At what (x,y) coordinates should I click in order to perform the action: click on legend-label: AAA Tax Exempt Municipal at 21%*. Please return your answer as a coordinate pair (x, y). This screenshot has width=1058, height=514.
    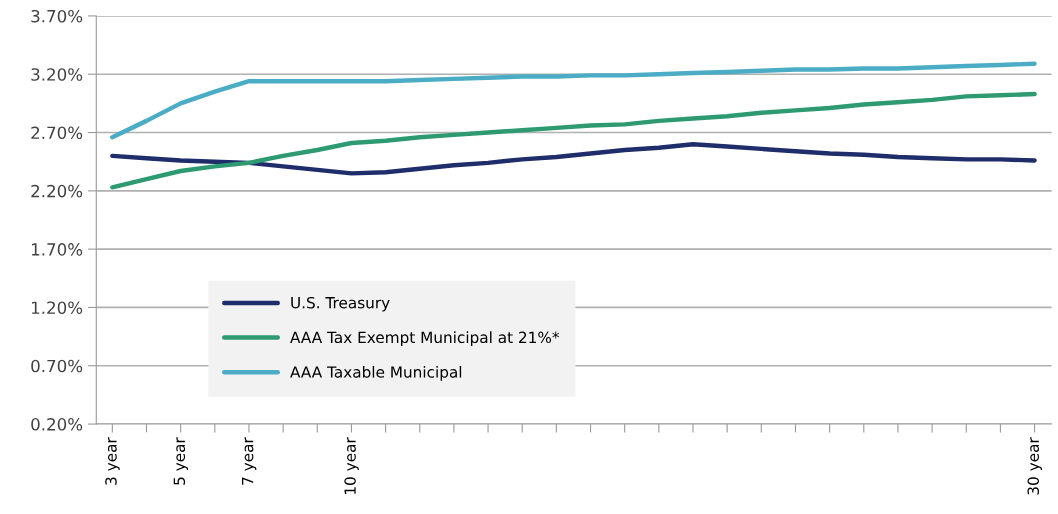
    Looking at the image, I should click on (425, 339).